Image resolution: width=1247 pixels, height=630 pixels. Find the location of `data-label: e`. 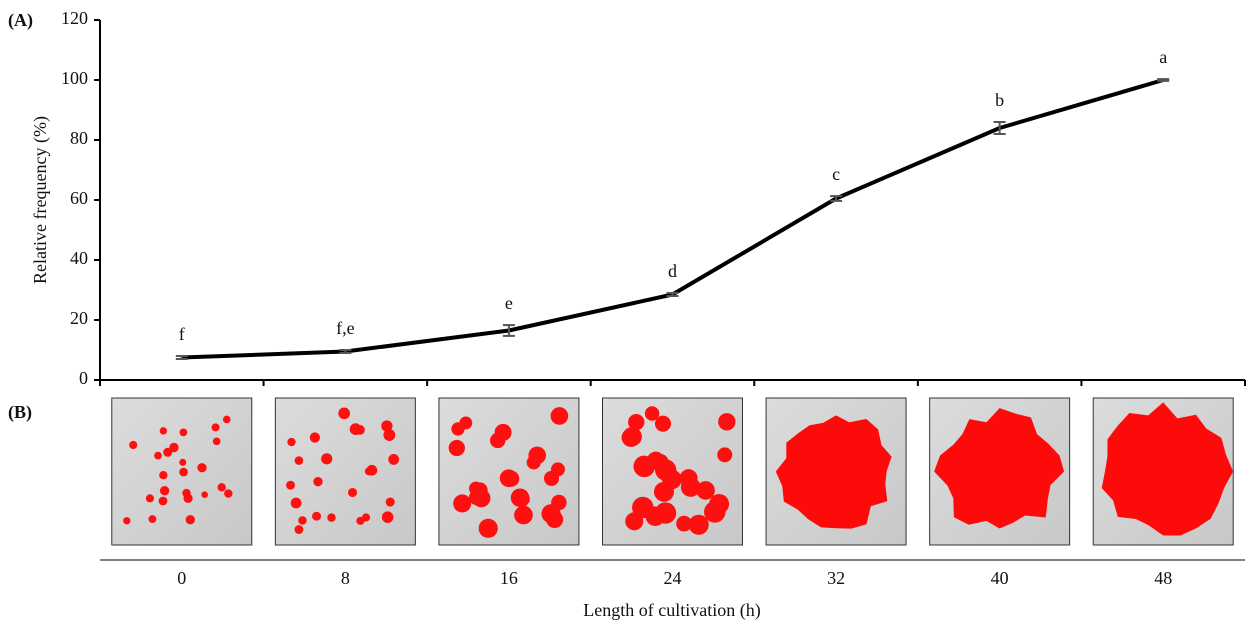

data-label: e is located at coordinates (509, 303).